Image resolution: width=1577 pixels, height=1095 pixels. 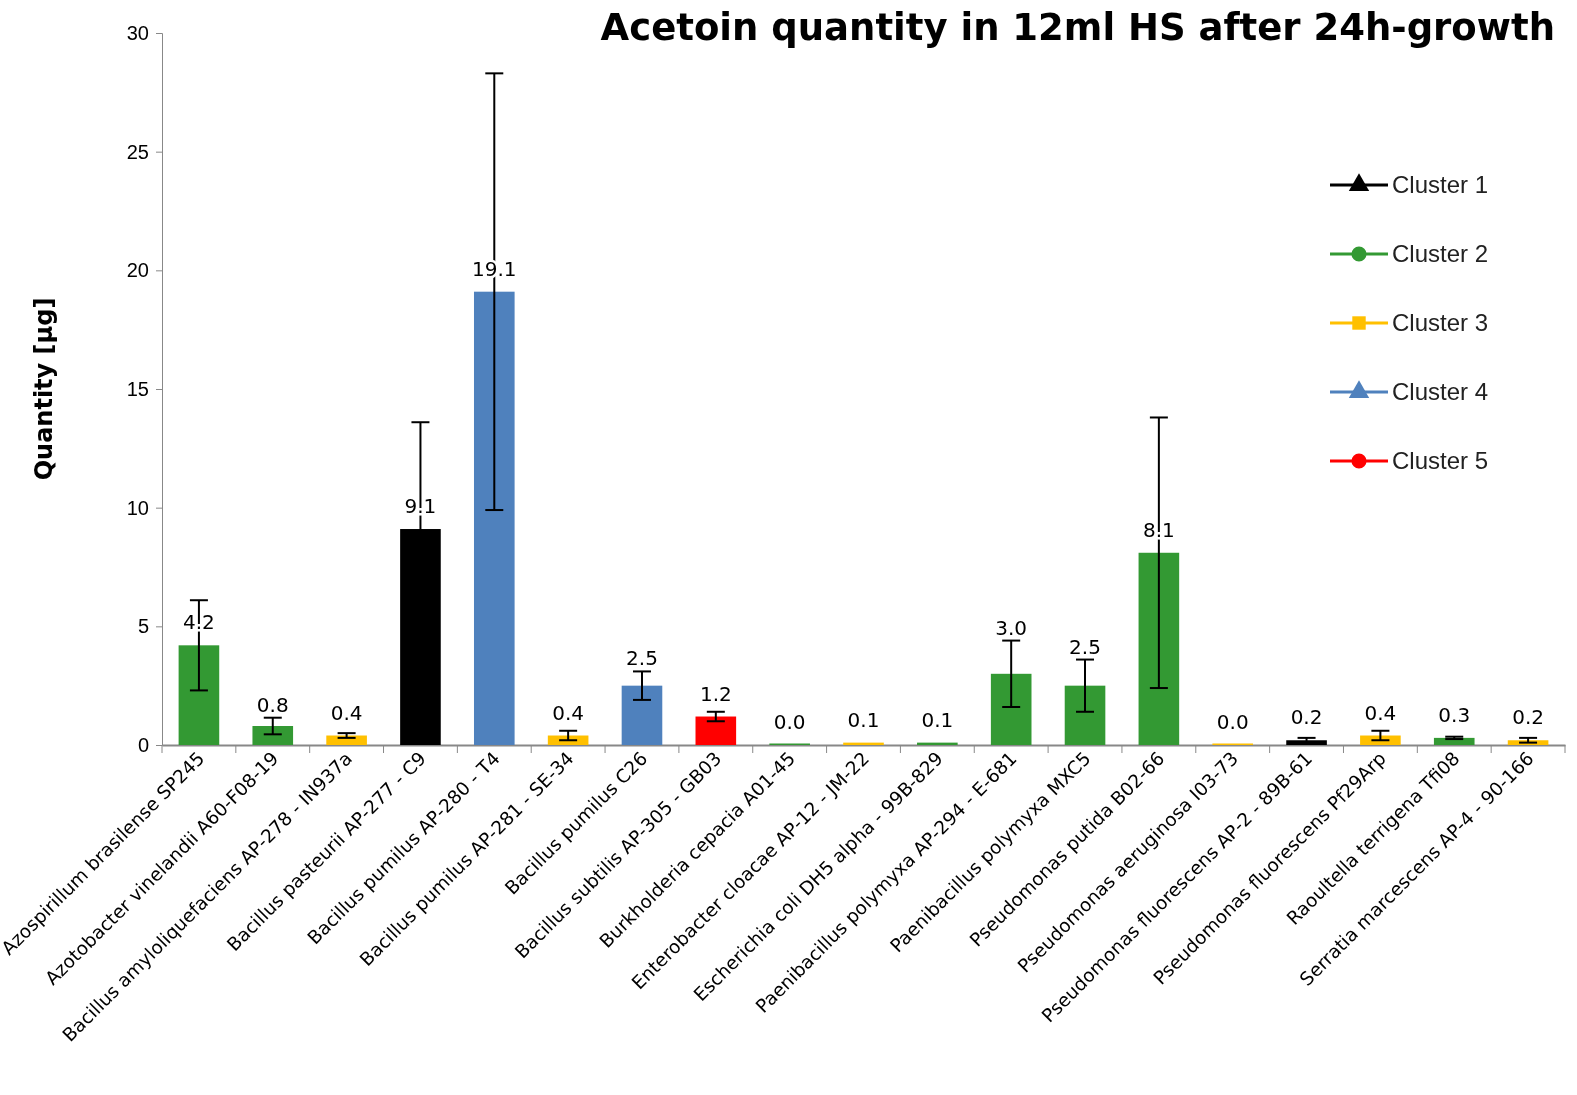 I want to click on y-tick-label: 25, so click(x=137, y=151).